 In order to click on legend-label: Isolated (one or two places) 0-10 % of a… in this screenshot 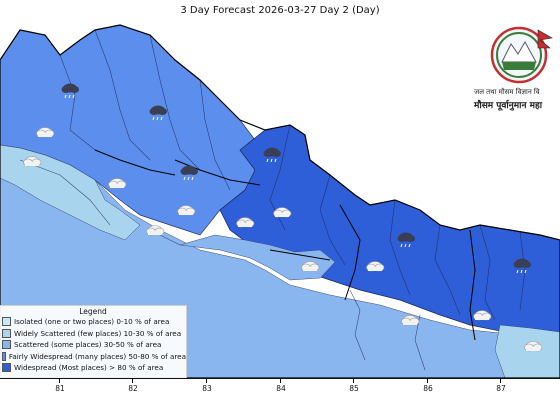, I will do `click(92, 322)`.